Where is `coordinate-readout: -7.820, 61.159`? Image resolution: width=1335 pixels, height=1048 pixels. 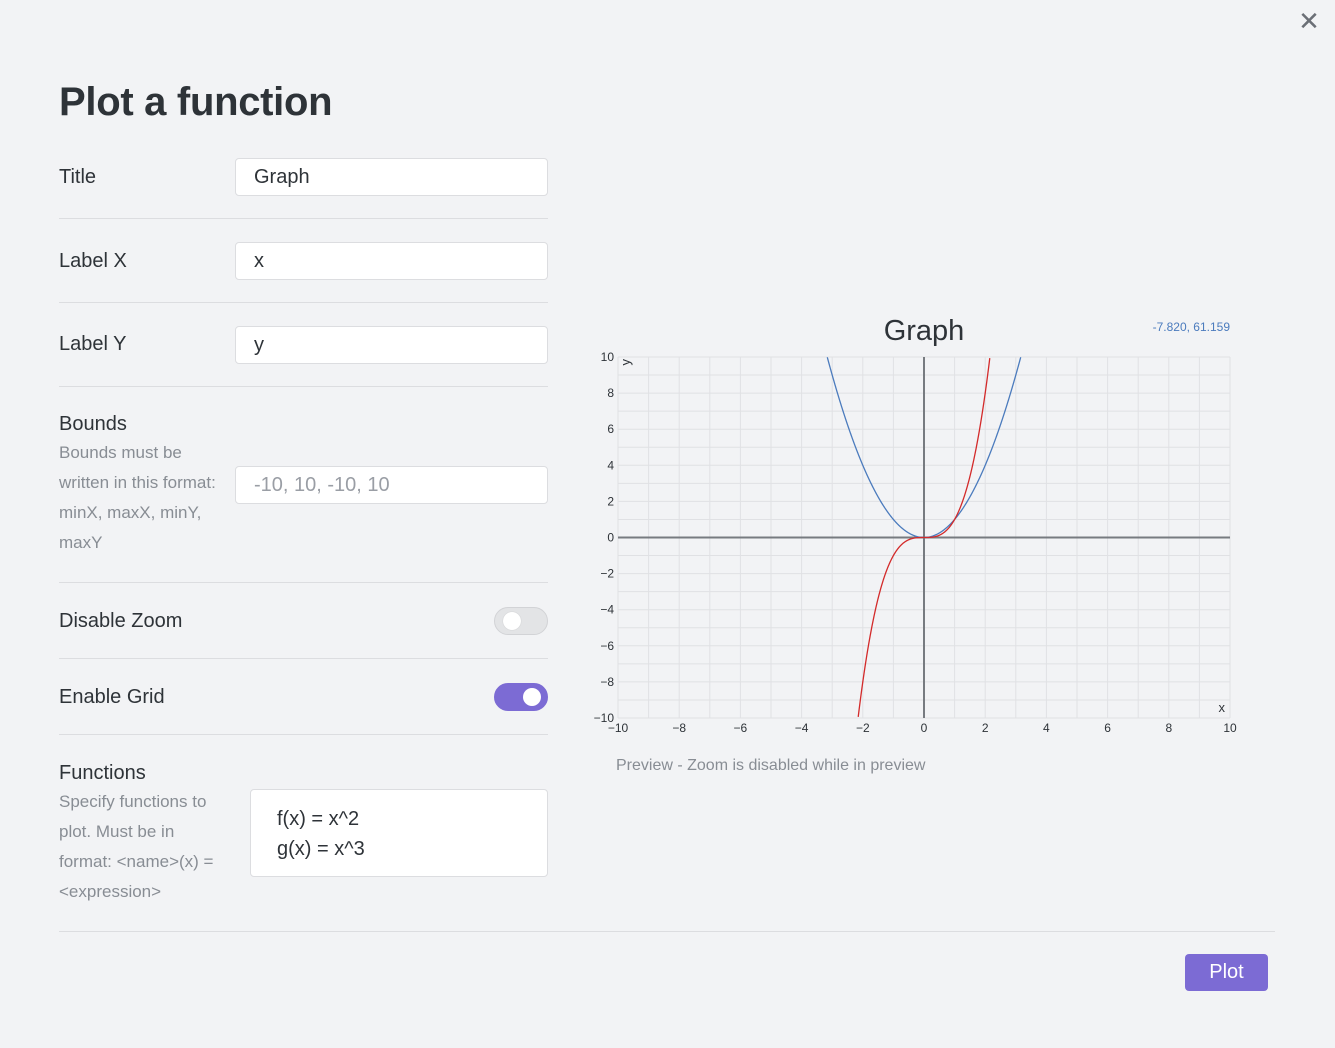
coordinate-readout: -7.820, 61.159 is located at coordinates (1192, 327).